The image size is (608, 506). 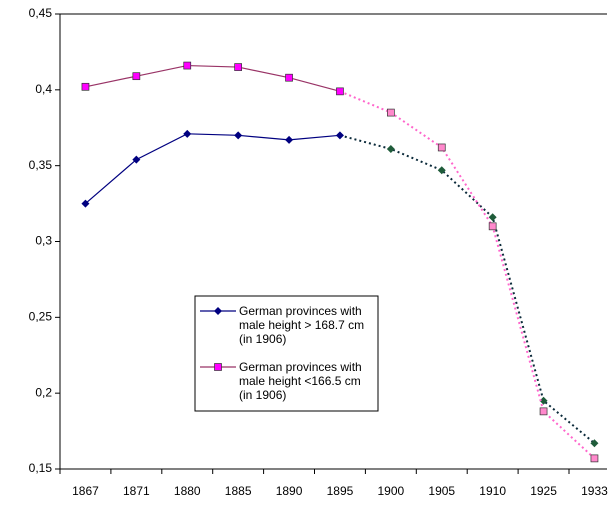 I want to click on x-tick-label: 1900, so click(x=390, y=491).